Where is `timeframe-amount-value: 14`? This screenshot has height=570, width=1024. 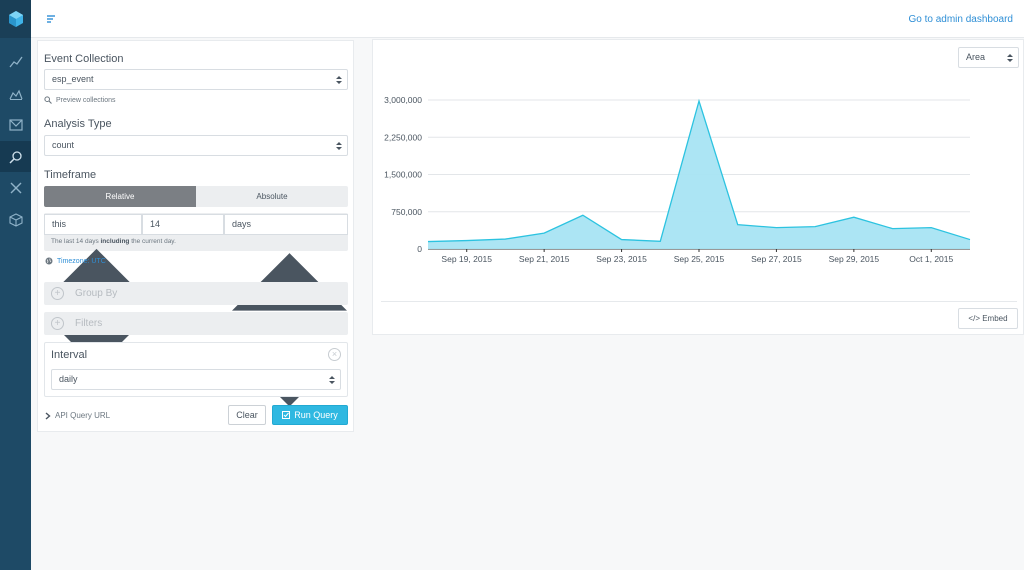 timeframe-amount-value: 14 is located at coordinates (155, 224).